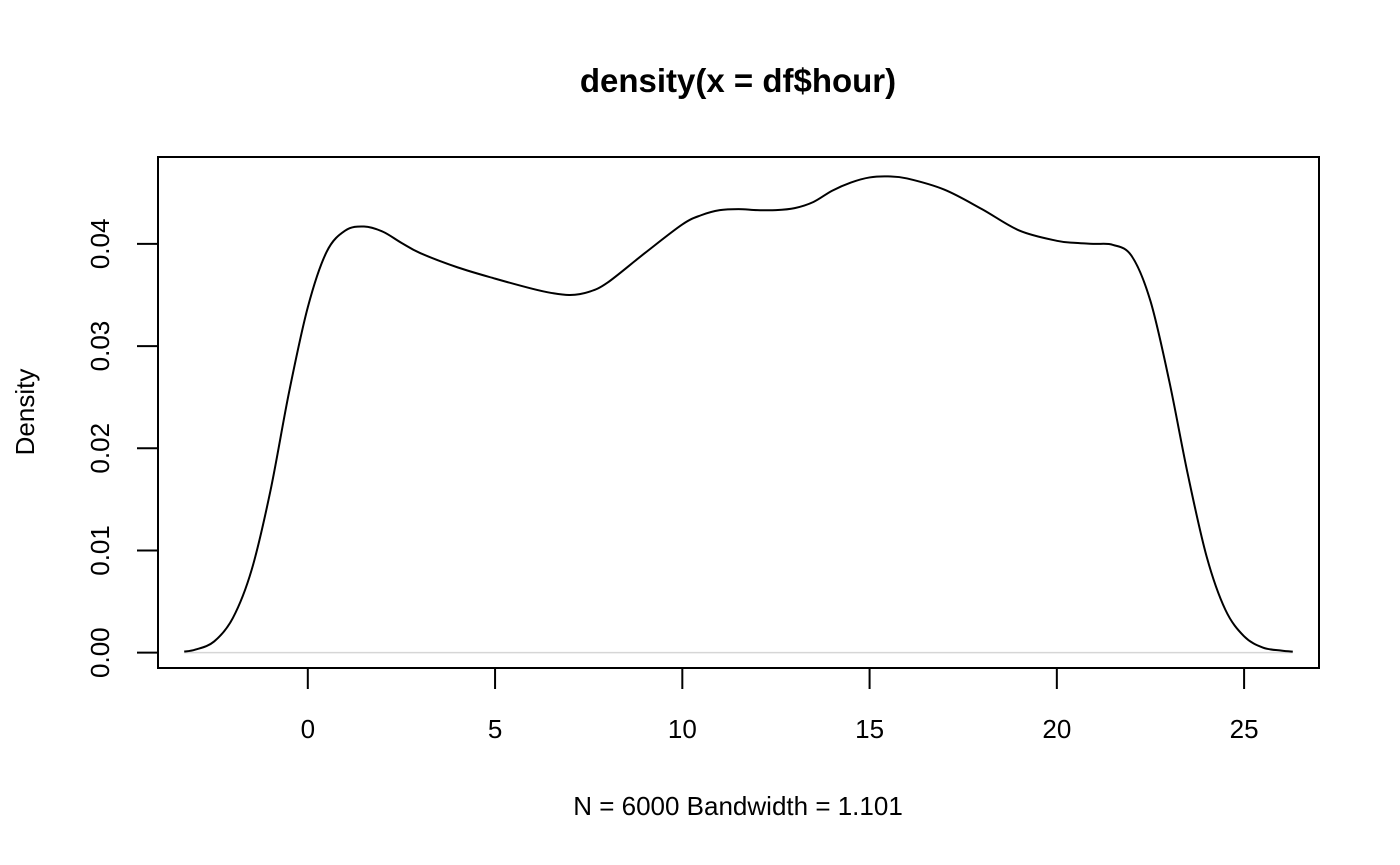 Image resolution: width=1400 pixels, height=865 pixels. What do you see at coordinates (122, 448) in the screenshot?
I see `y-axis: 0.00 0.01 0.02 0.03 0.04` at bounding box center [122, 448].